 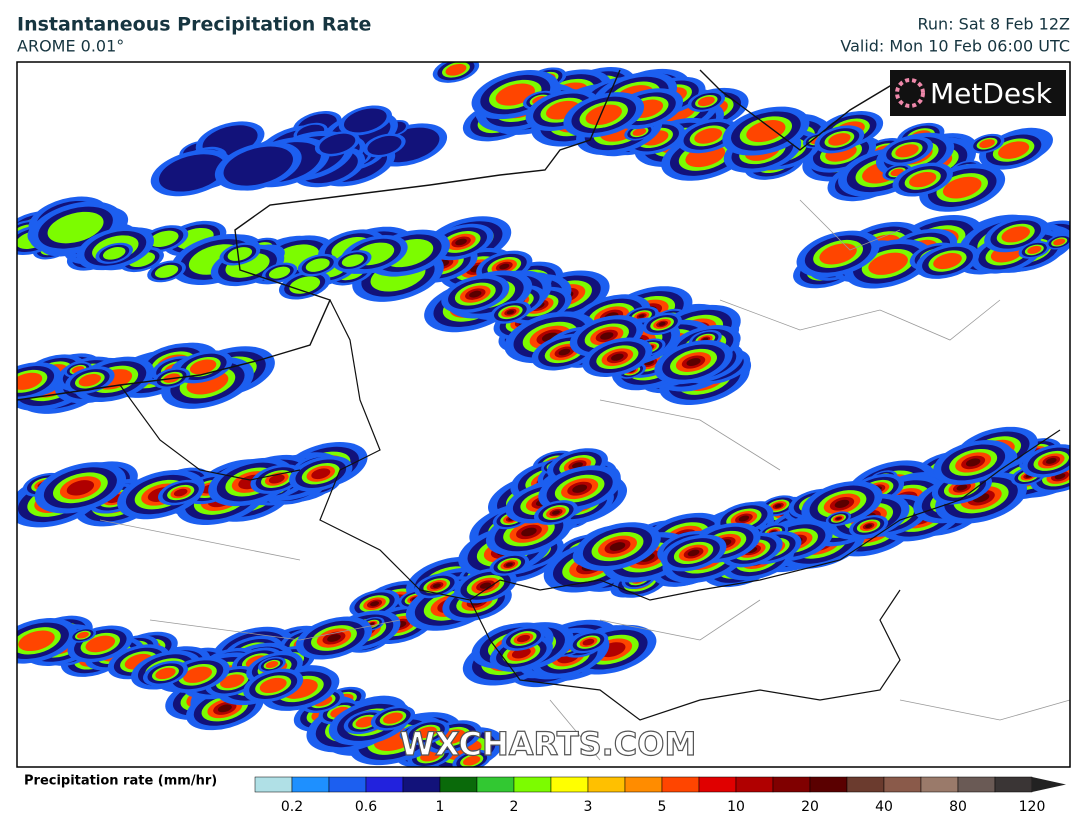 I want to click on colorbar-tick-label: 2, so click(x=514, y=807).